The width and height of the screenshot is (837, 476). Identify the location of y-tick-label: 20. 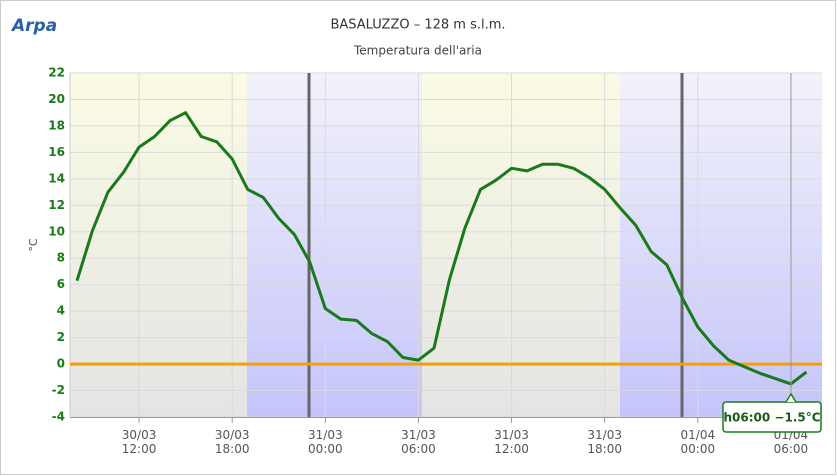
(56, 99).